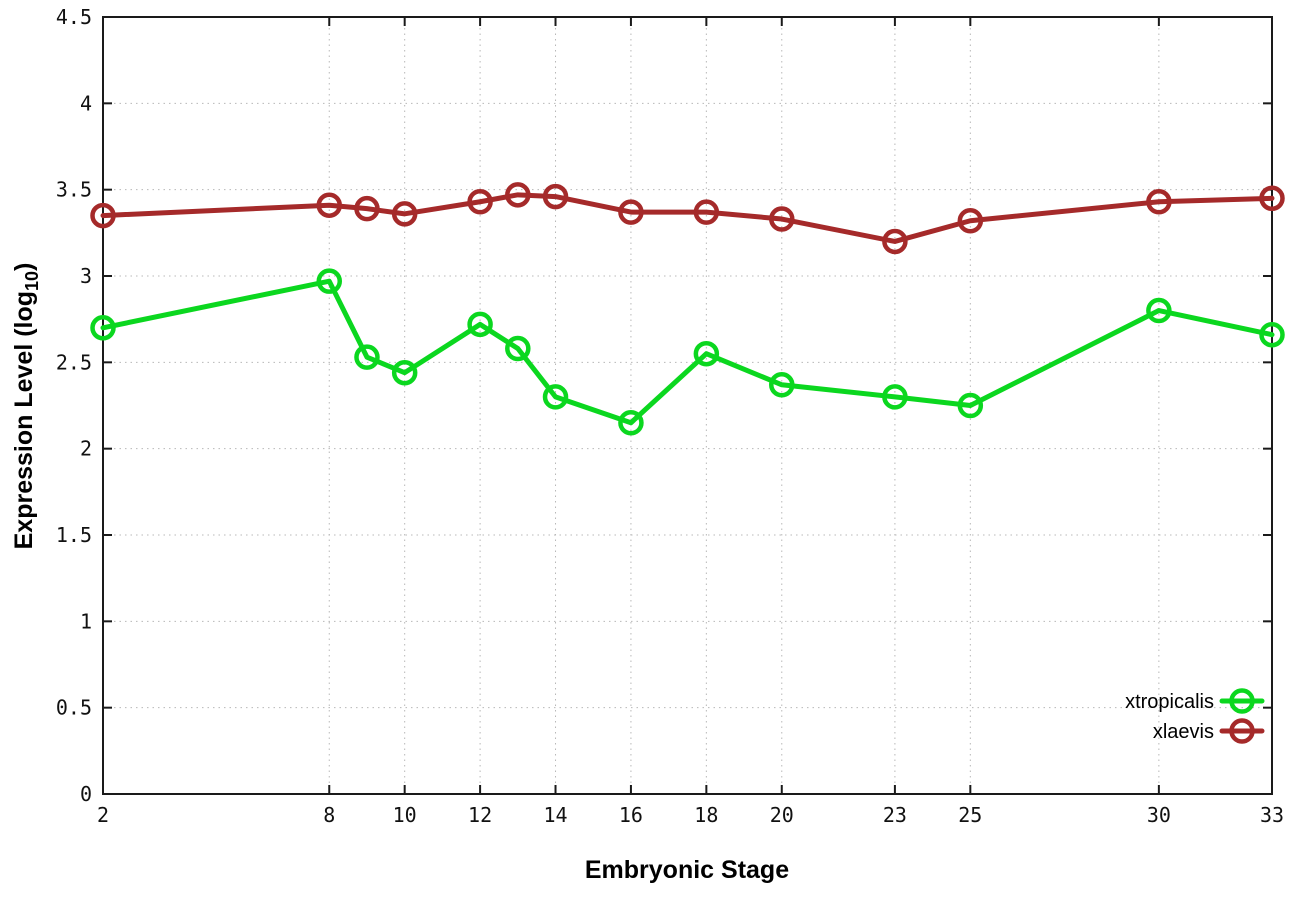 The width and height of the screenshot is (1296, 907). What do you see at coordinates (970, 815) in the screenshot?
I see `x-tick-label: 25` at bounding box center [970, 815].